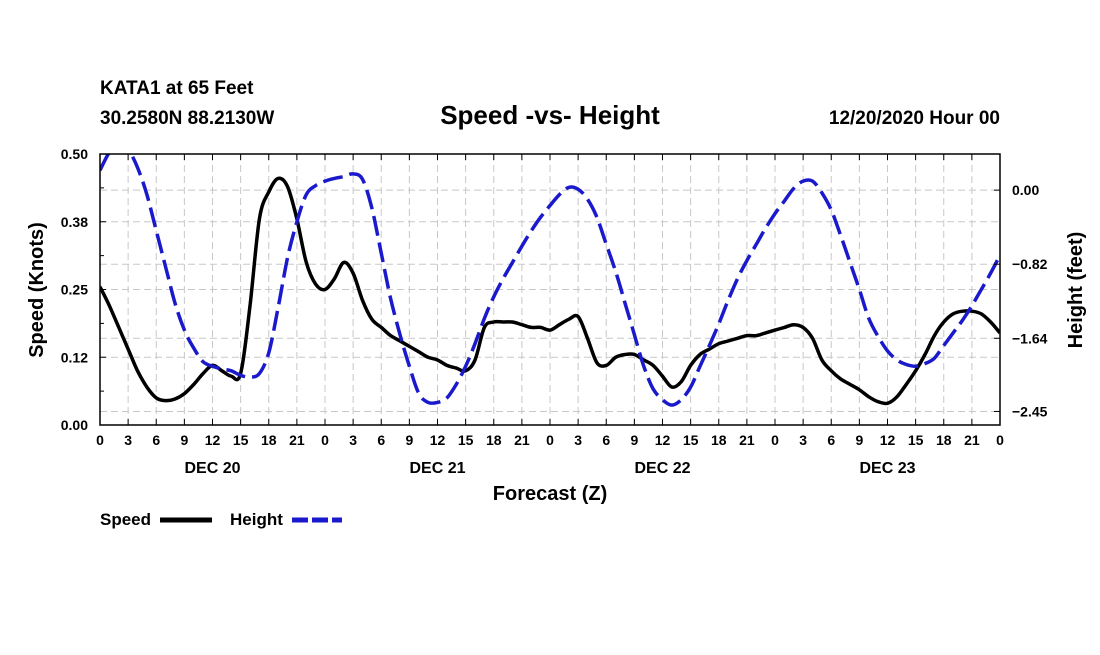 Image resolution: width=1100 pixels, height=655 pixels. I want to click on y-left-tick-label: 0.25, so click(74, 290).